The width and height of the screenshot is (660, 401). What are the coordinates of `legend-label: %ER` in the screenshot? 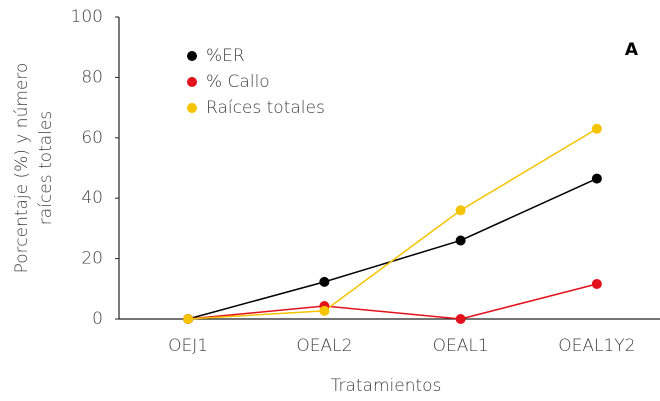 It's located at (225, 56).